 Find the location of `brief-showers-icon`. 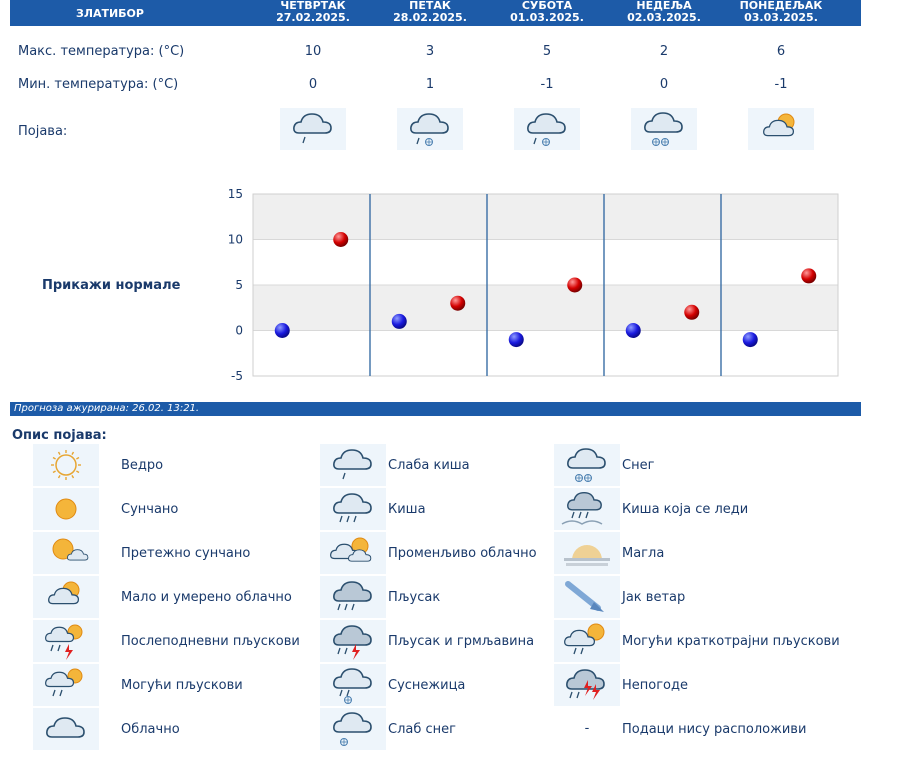

brief-showers-icon is located at coordinates (587, 641).